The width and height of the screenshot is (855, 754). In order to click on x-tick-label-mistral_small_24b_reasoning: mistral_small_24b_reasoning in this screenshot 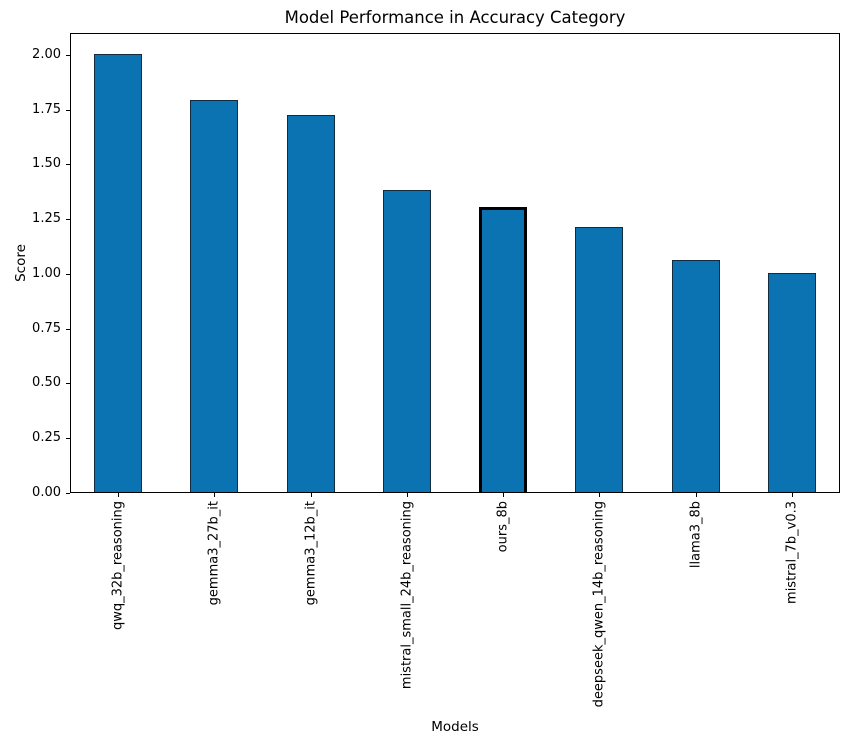, I will do `click(407, 595)`.